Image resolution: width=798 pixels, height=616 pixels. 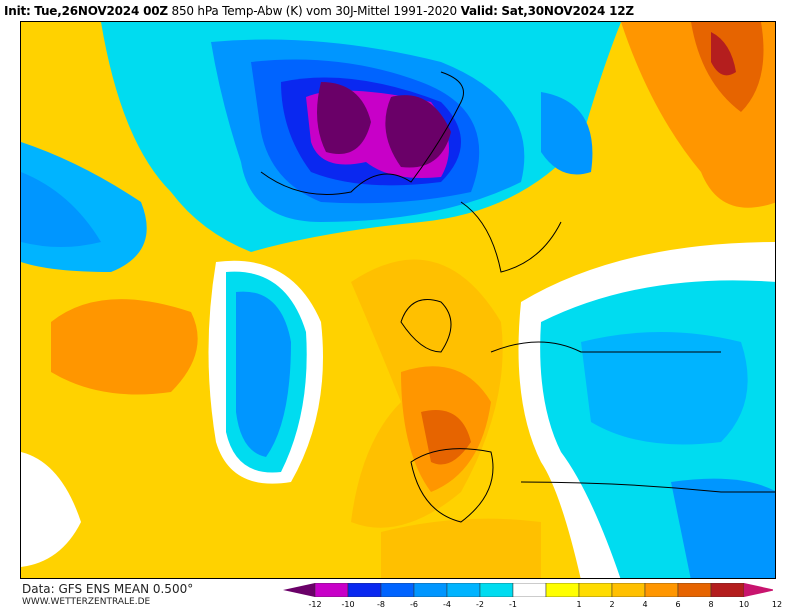 I want to click on legend-tick-label: 6, so click(x=678, y=604).